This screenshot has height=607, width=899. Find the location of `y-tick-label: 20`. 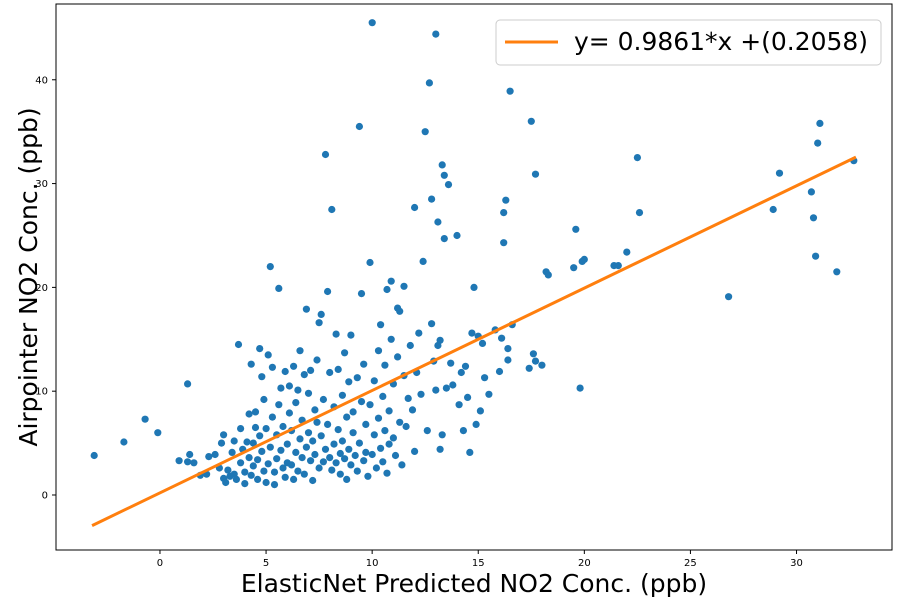

y-tick-label: 20 is located at coordinates (41, 288).